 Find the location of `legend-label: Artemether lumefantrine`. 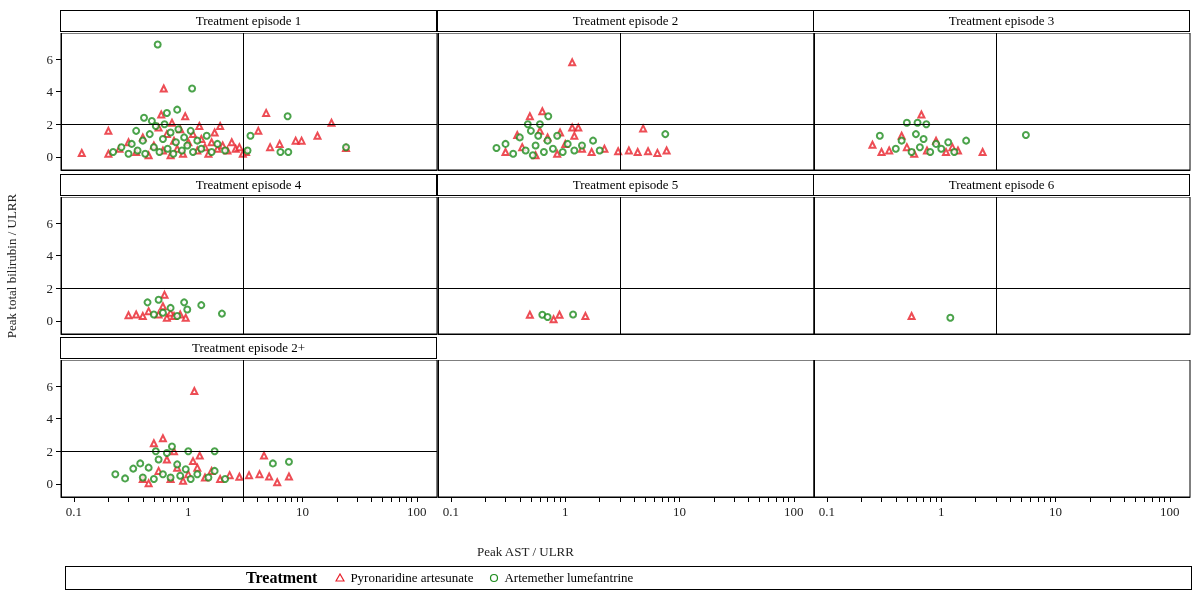

legend-label: Artemether lumefantrine is located at coordinates (569, 578).